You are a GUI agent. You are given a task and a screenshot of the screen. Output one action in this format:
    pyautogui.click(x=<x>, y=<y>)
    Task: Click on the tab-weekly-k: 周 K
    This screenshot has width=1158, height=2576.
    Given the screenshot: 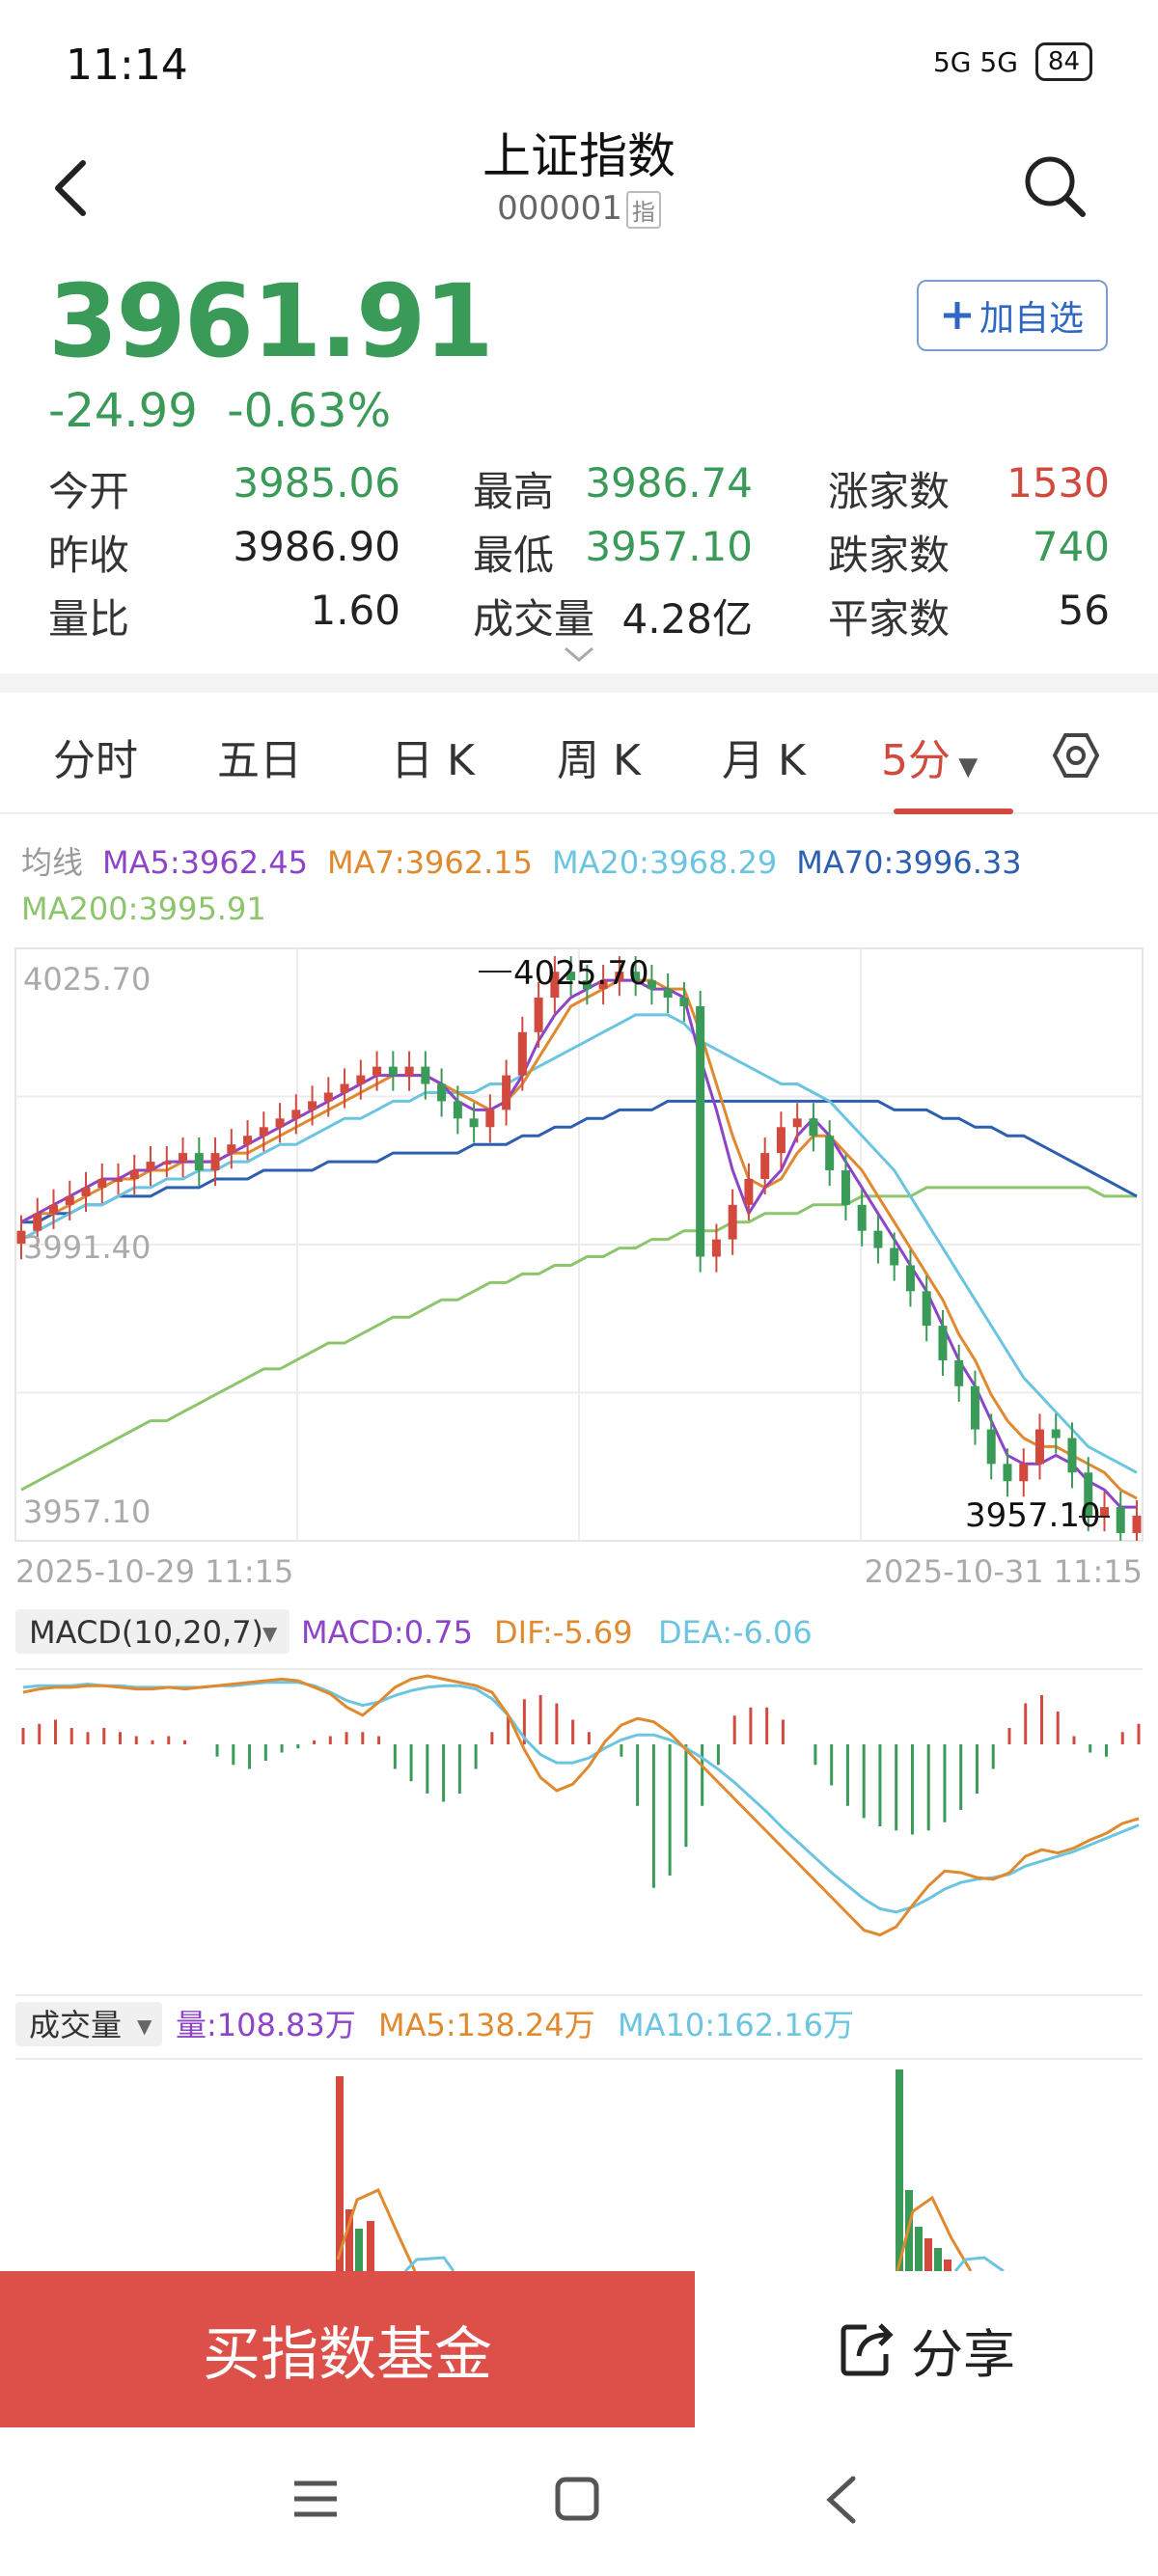 What is the action you would take?
    pyautogui.click(x=599, y=761)
    